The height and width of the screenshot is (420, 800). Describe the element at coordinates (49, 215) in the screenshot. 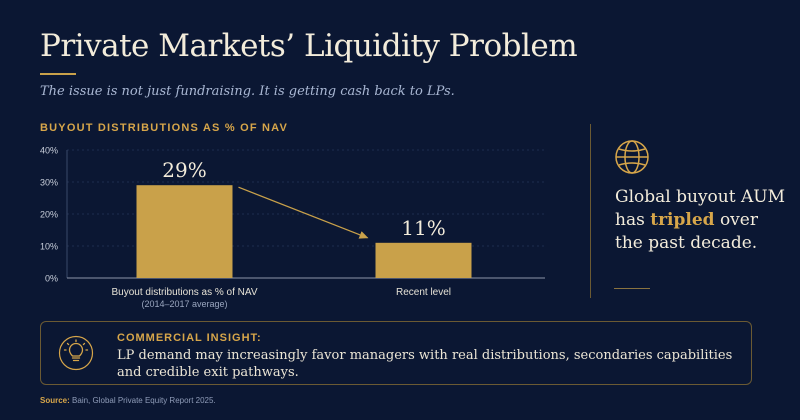

I see `y-tick-label: 20%` at that location.